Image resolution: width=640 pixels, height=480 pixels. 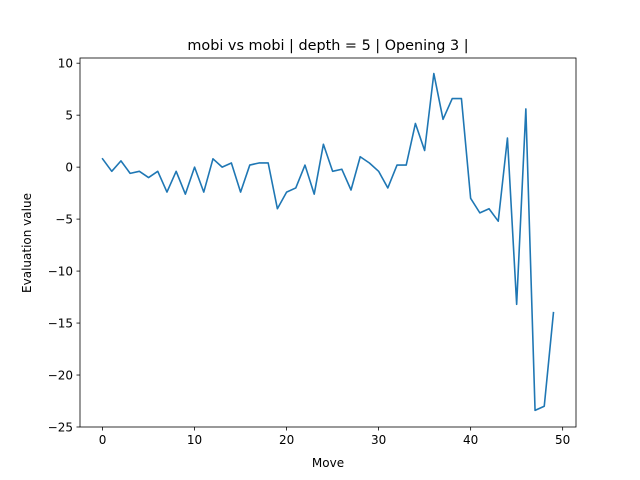 What do you see at coordinates (378, 440) in the screenshot?
I see `x-tick-label: 30` at bounding box center [378, 440].